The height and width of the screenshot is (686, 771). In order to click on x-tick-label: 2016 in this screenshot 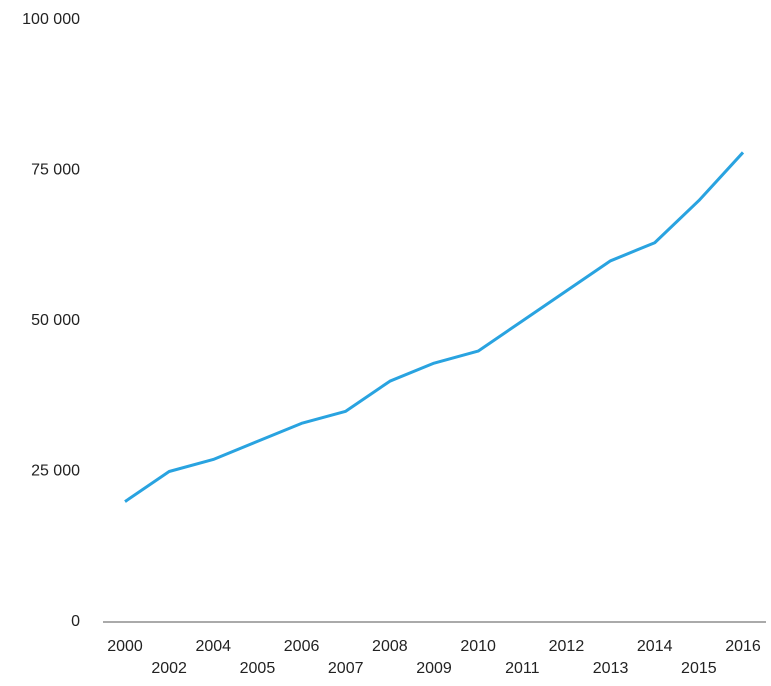, I will do `click(743, 646)`.